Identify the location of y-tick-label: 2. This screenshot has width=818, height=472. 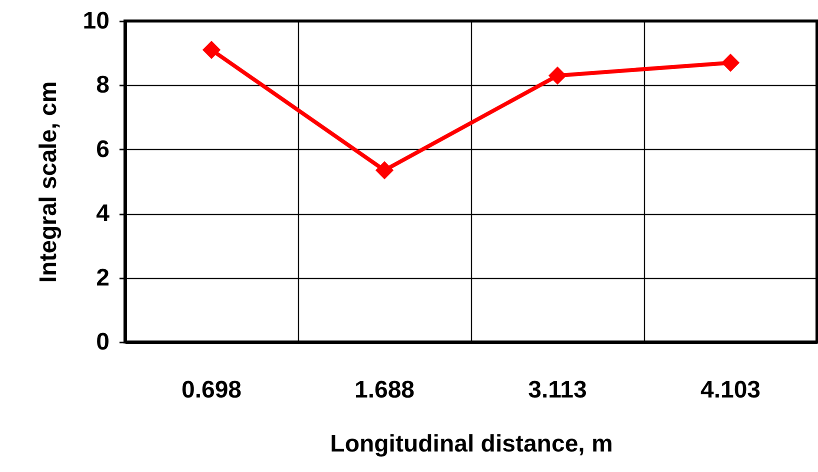
(103, 278).